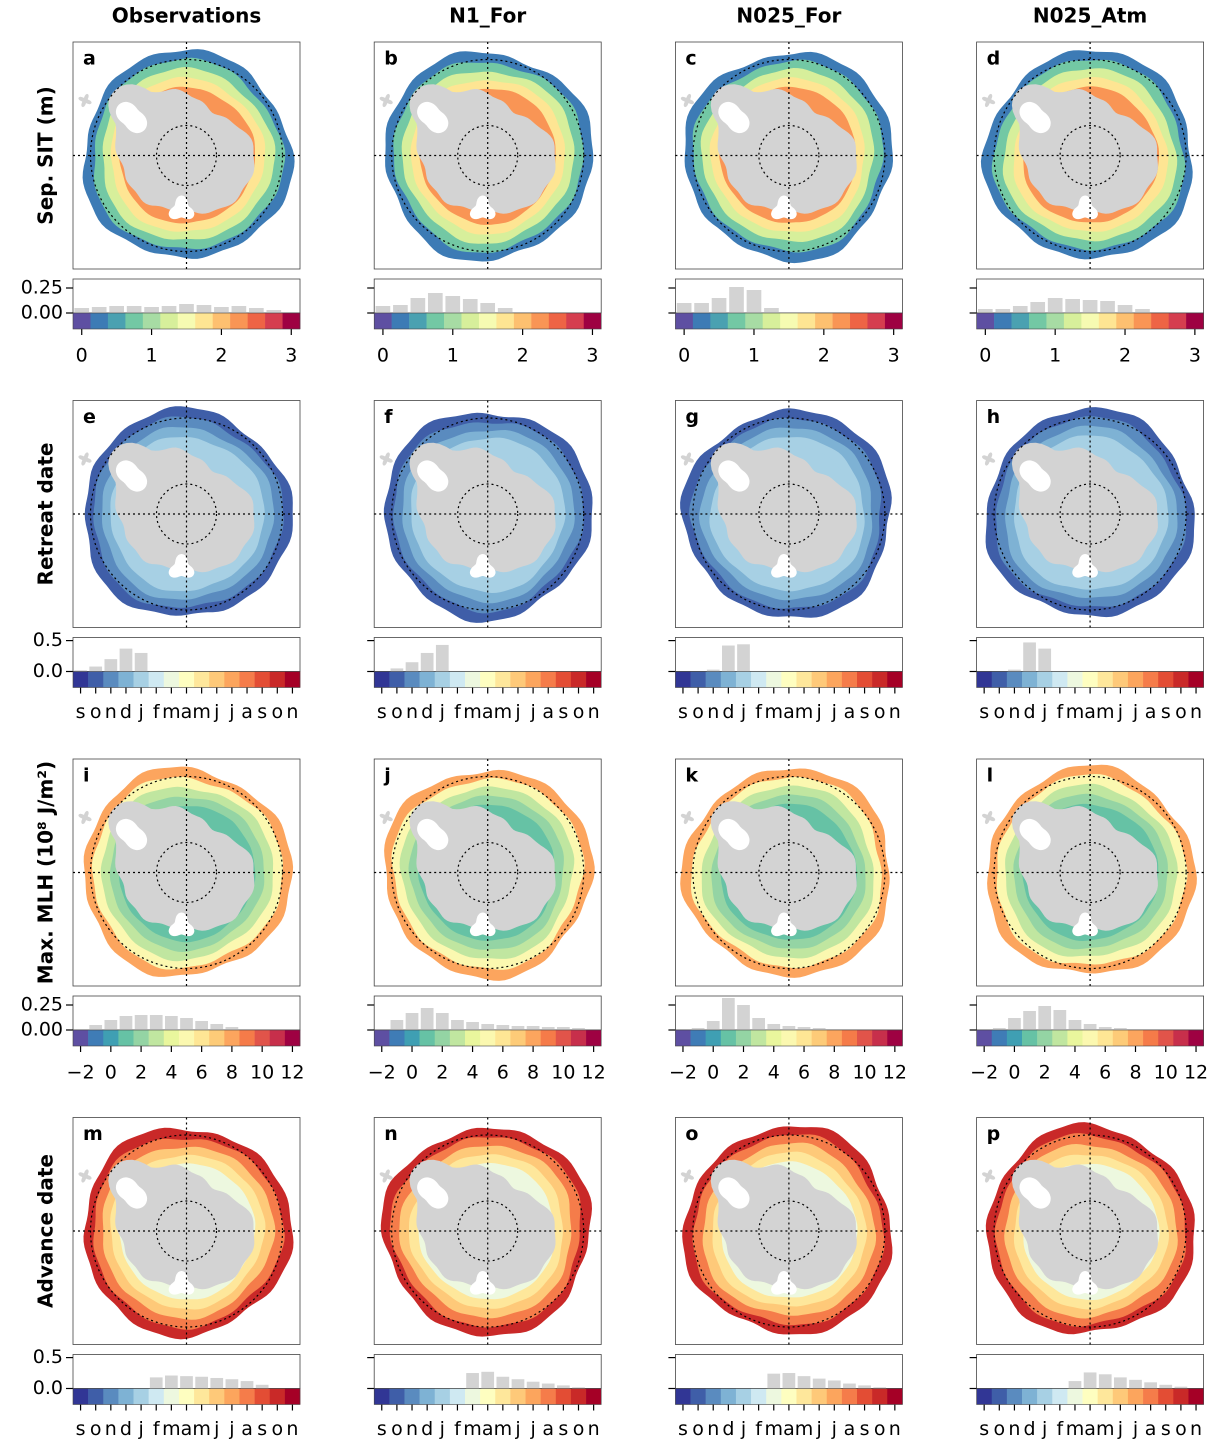 This screenshot has height=1447, width=1219. Describe the element at coordinates (1060, 1429) in the screenshot. I see `x-tick-label: f` at that location.